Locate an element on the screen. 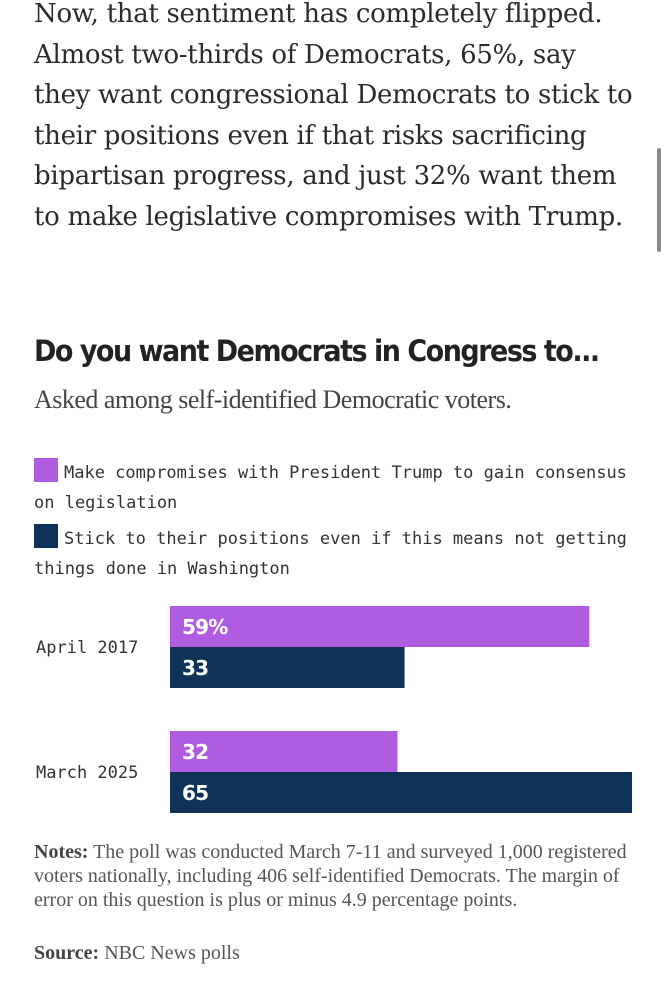 The width and height of the screenshot is (667, 1000). category-label-march-2025: March 2025 is located at coordinates (87, 773).